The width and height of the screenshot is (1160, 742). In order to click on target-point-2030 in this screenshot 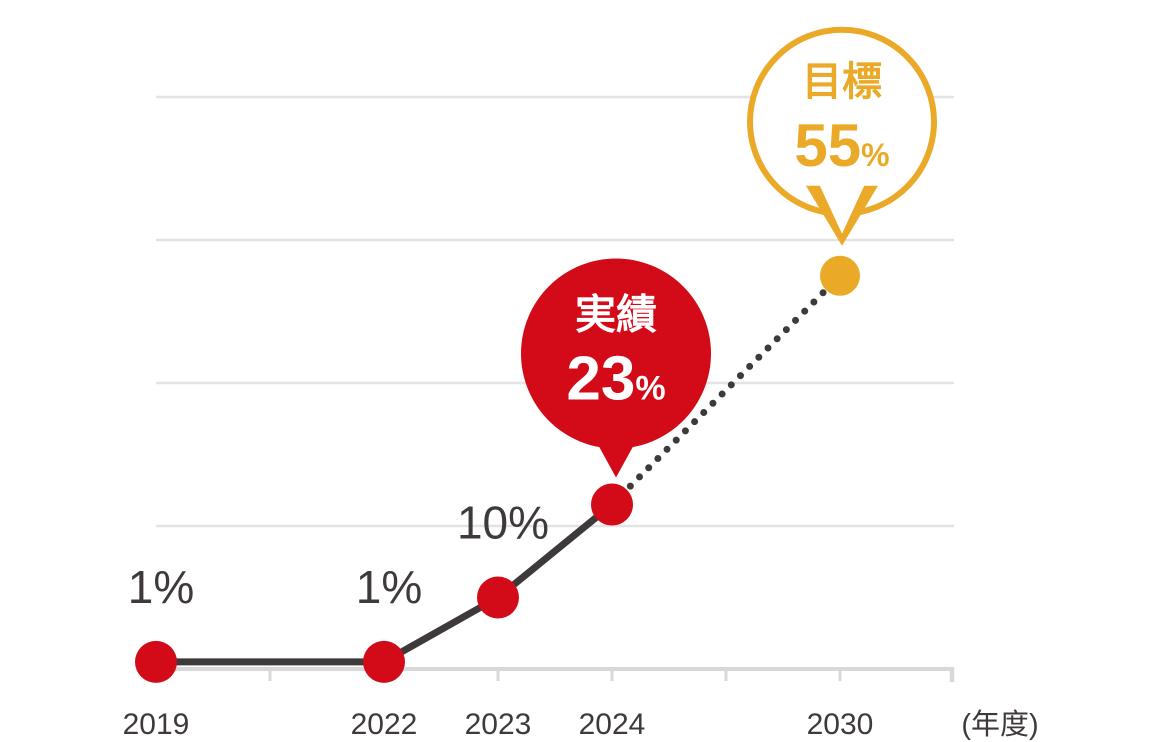, I will do `click(840, 275)`.